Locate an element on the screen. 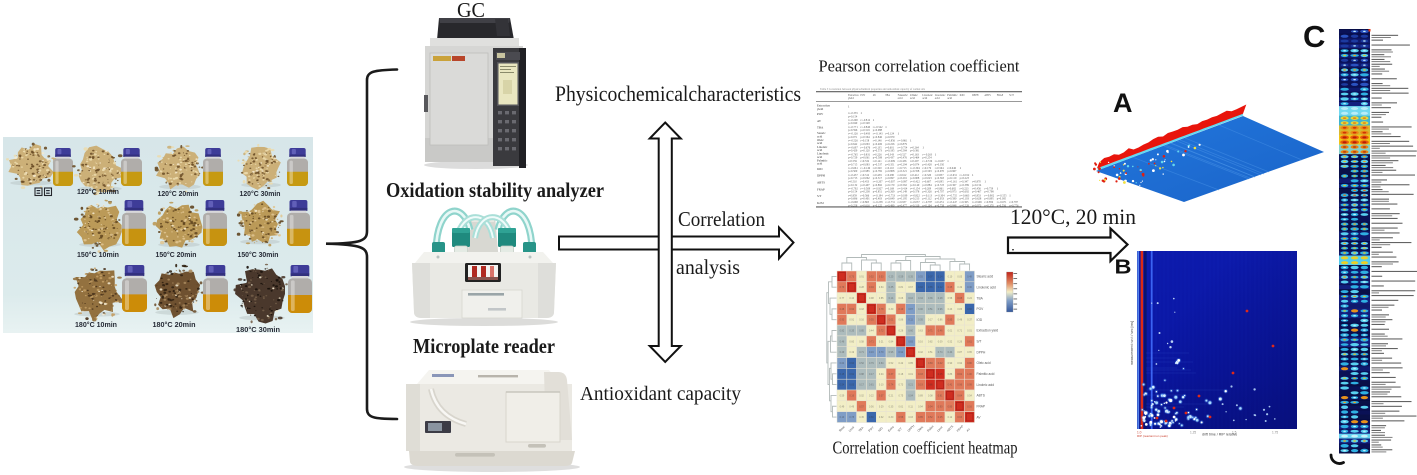  svg-text: 0.19 is located at coordinates (920, 385).